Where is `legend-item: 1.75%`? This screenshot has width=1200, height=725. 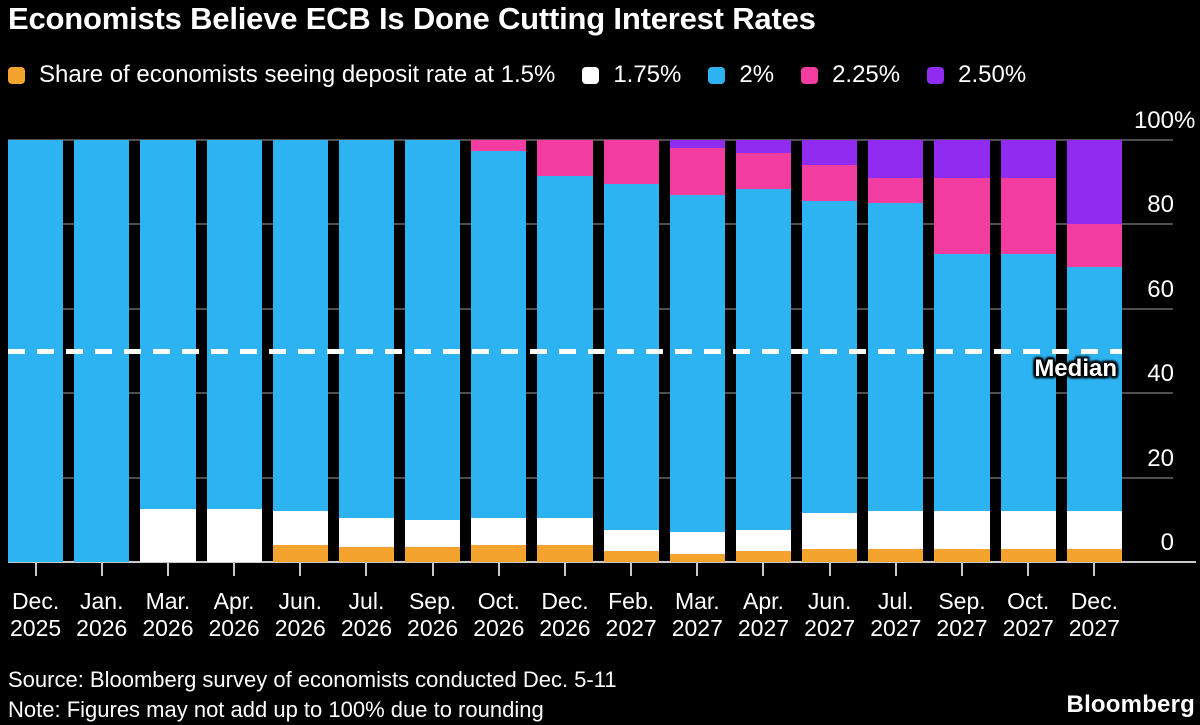
legend-item: 1.75% is located at coordinates (631, 75).